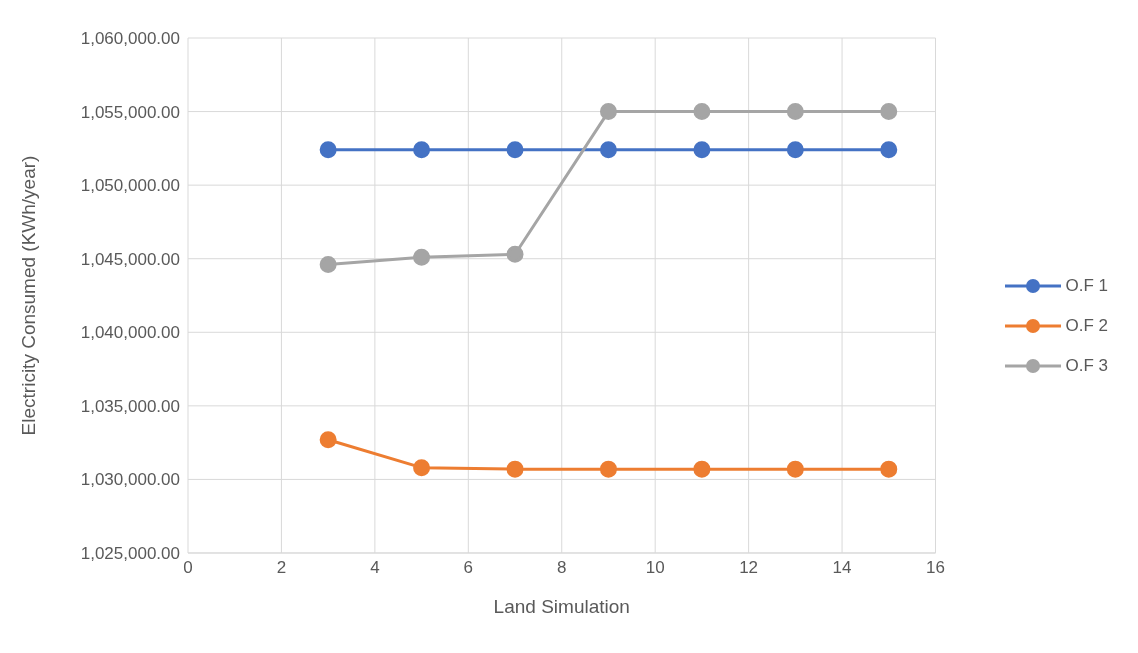  I want to click on legend-label: O.F 1, so click(1086, 285).